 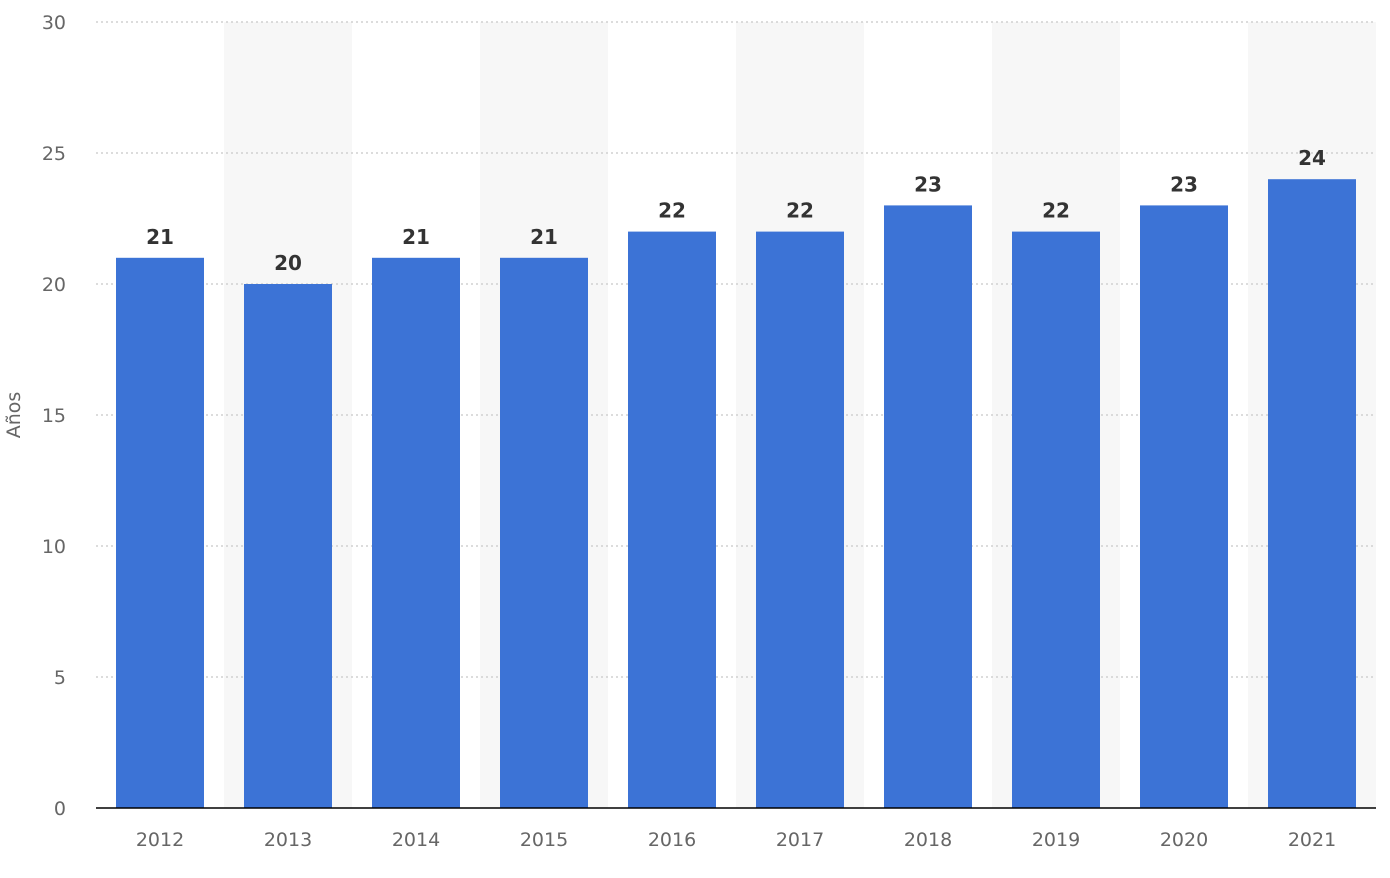 I want to click on x-tick-label: 2019, so click(x=1056, y=840).